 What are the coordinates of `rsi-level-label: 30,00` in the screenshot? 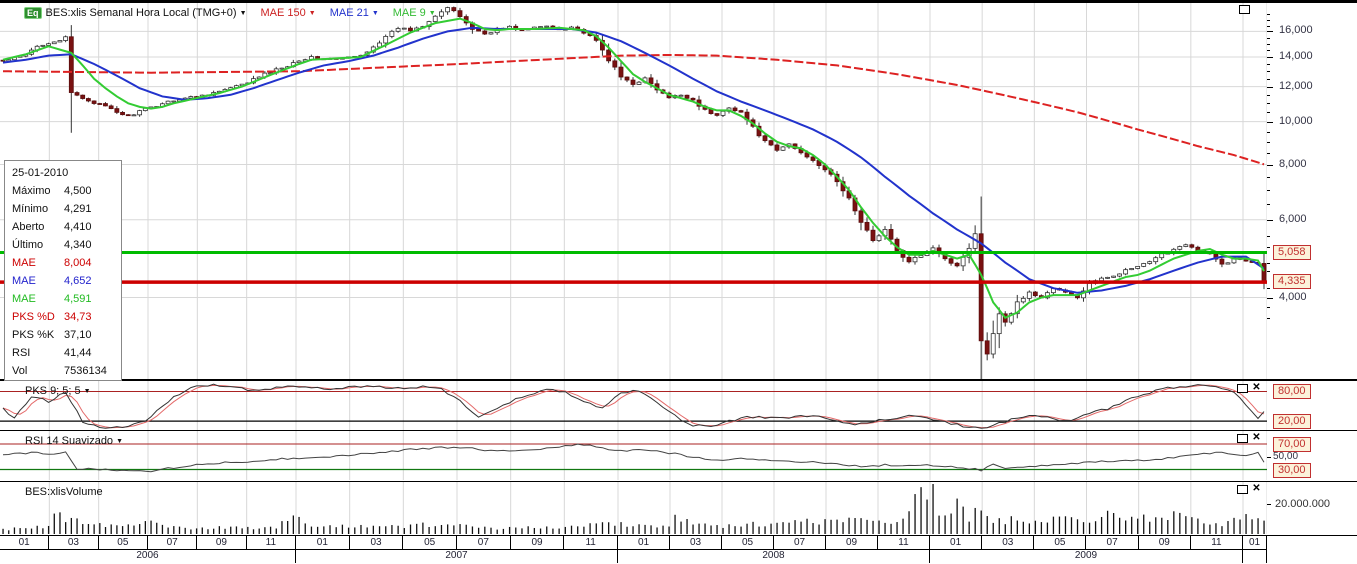 It's located at (1292, 470).